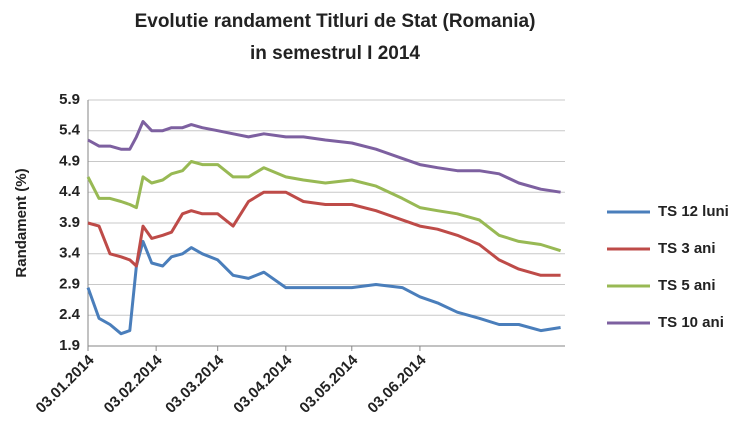  Describe the element at coordinates (69, 283) in the screenshot. I see `y-tick-label: 2.9` at that location.